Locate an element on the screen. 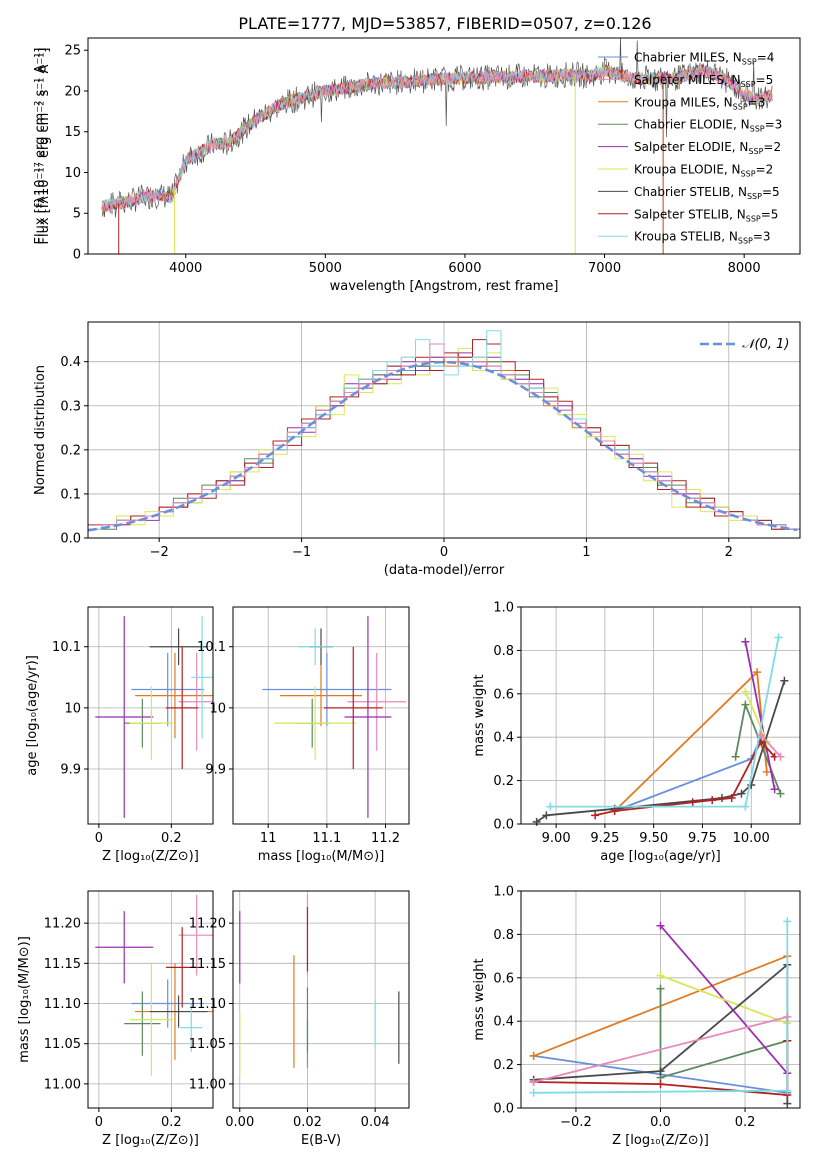 The image size is (819, 1170). y-tick-label: 0.8 is located at coordinates (503, 935).